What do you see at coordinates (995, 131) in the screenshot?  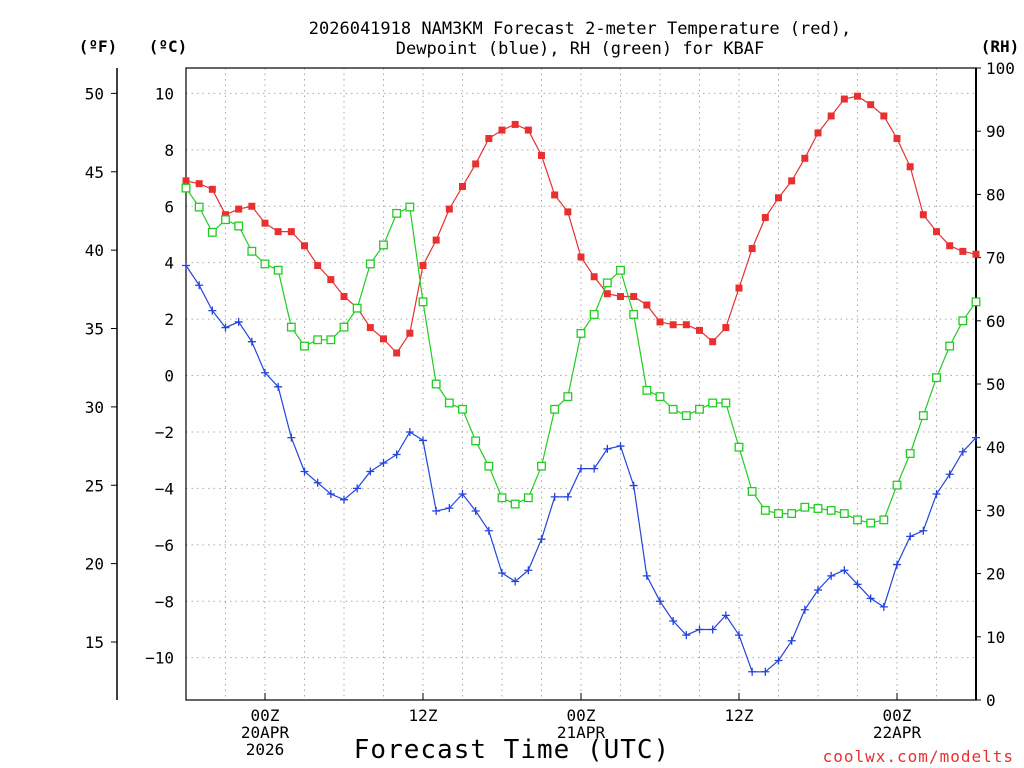 I see `rh-tick-label: 90` at bounding box center [995, 131].